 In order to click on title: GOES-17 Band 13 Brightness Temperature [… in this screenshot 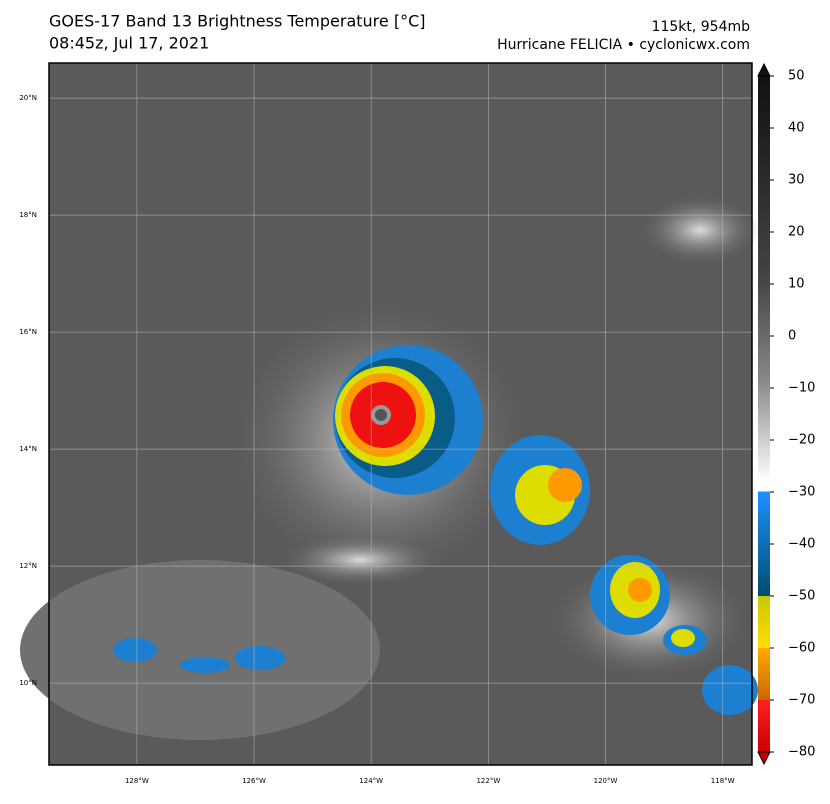, I will do `click(237, 21)`.